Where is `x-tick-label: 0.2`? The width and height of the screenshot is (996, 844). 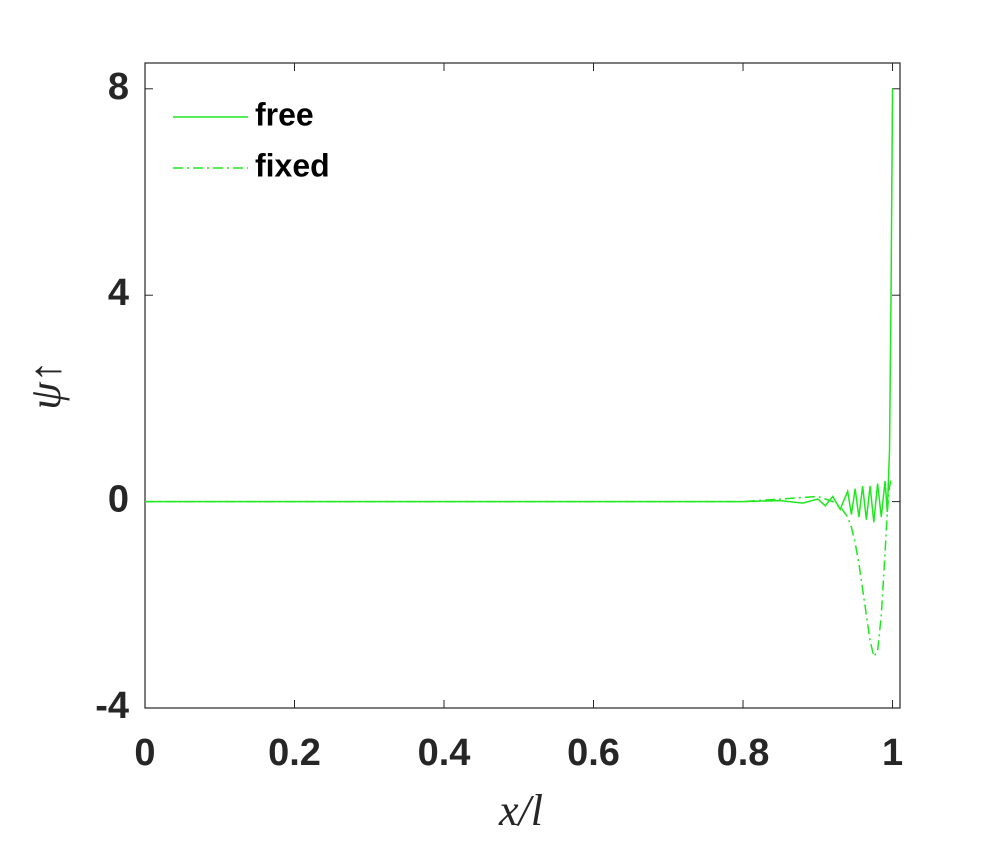 x-tick-label: 0.2 is located at coordinates (294, 753).